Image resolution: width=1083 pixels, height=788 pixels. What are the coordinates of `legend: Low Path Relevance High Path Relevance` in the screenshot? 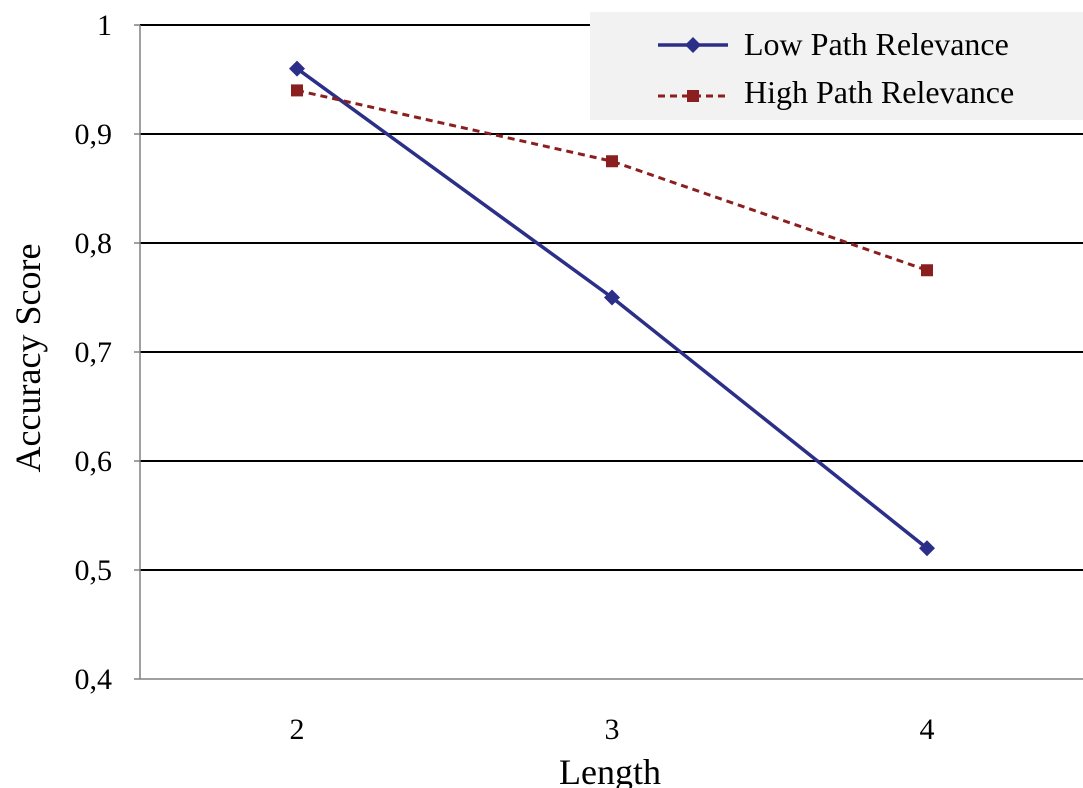 It's located at (836, 66).